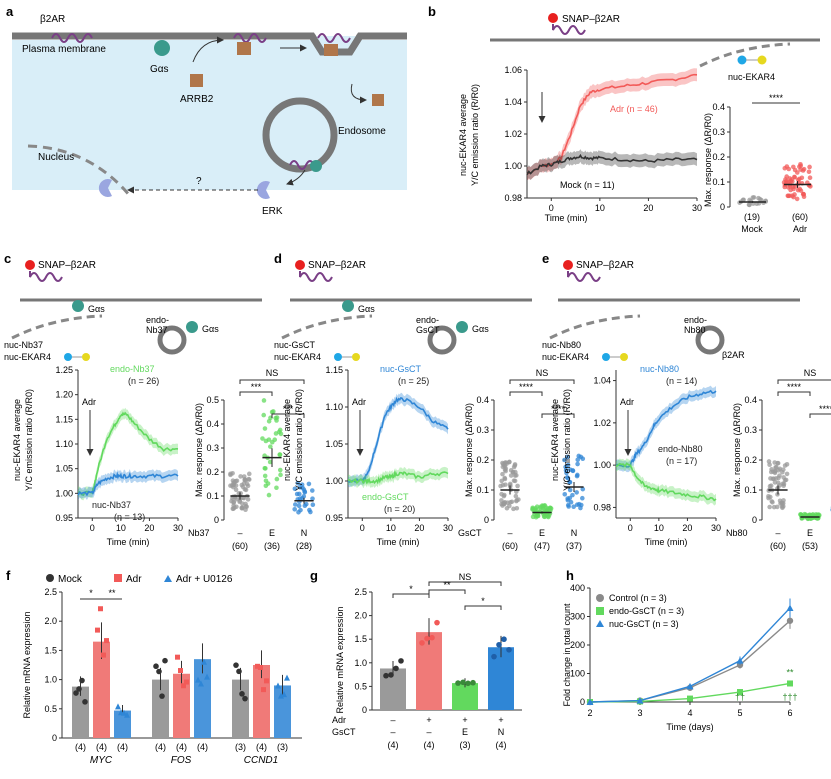 The height and width of the screenshot is (779, 831). I want to click on y-tick-label: 2.0, so click(360, 616).